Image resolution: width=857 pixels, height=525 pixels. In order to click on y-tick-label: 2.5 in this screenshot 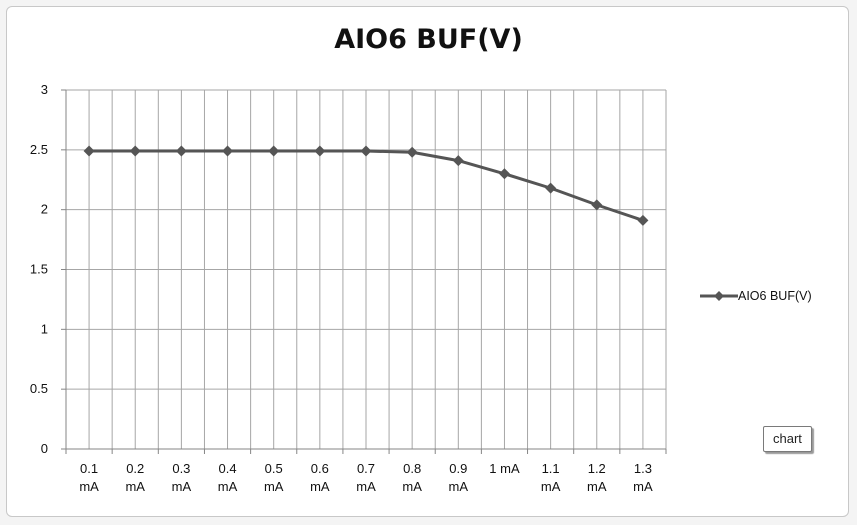, I will do `click(39, 149)`.